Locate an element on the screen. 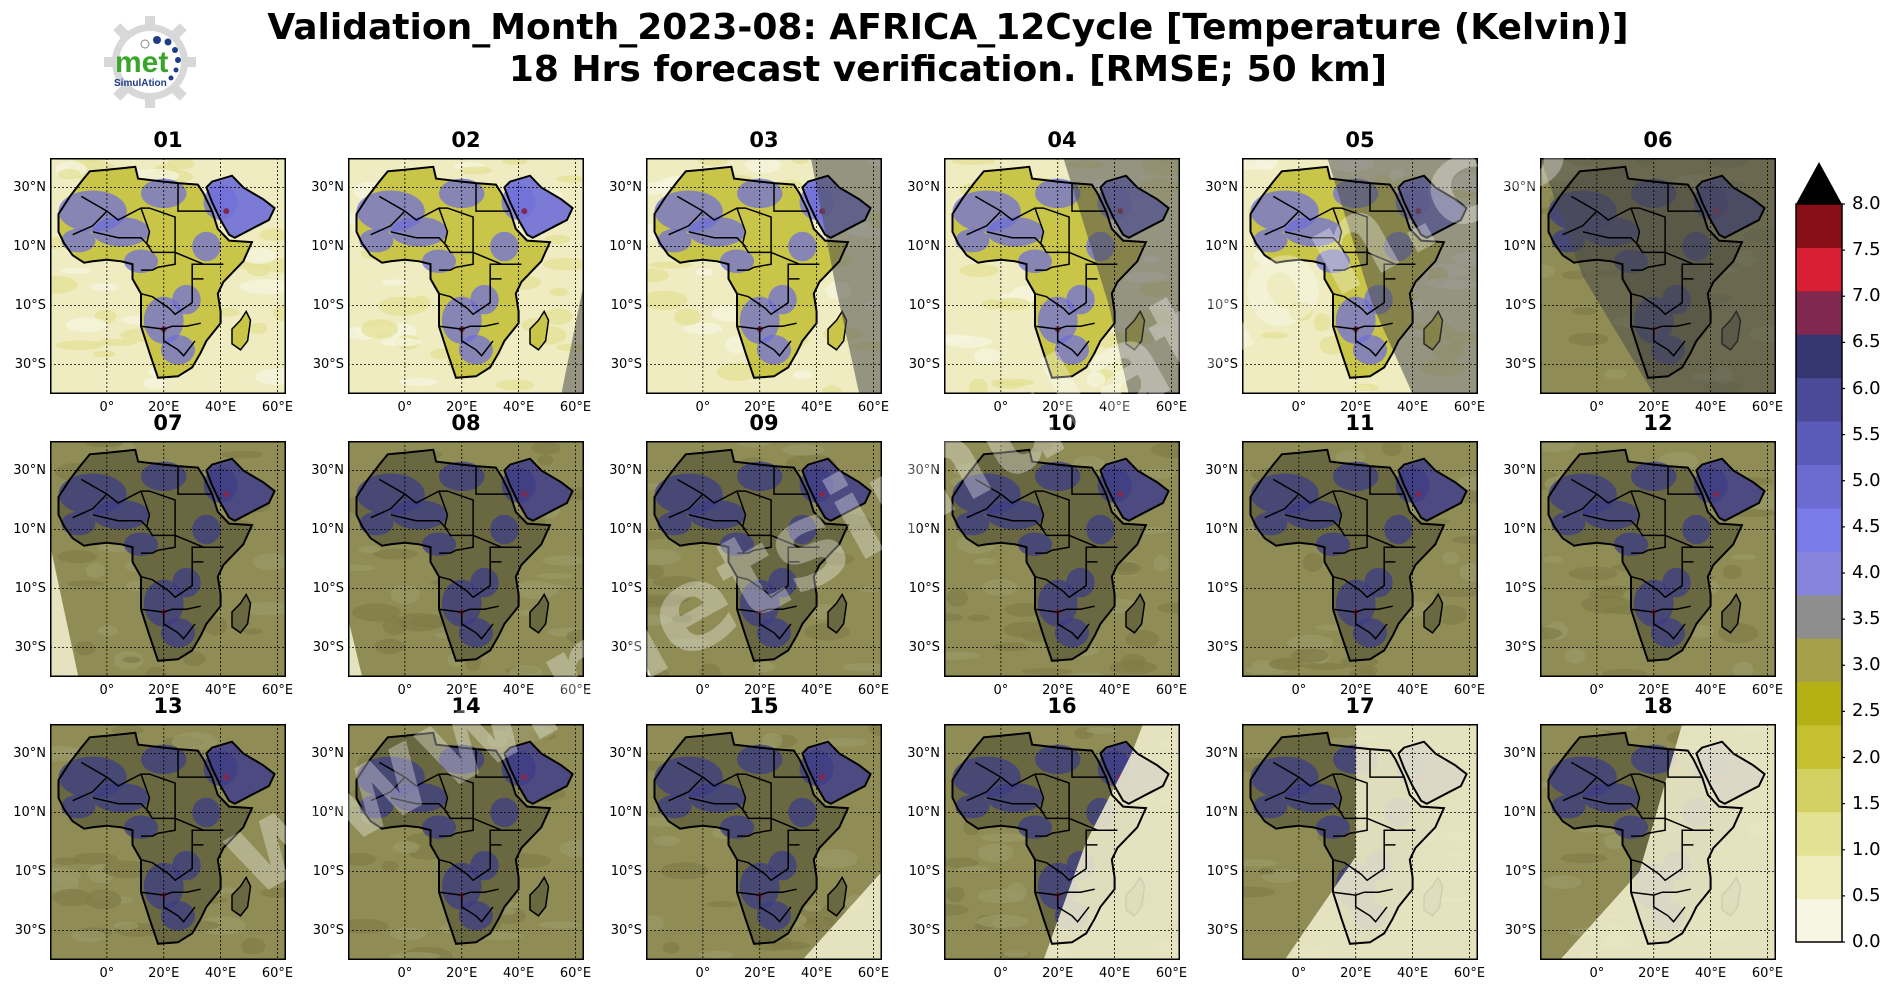 This screenshot has width=1896, height=988. light-region is located at coordinates (1381, 842).